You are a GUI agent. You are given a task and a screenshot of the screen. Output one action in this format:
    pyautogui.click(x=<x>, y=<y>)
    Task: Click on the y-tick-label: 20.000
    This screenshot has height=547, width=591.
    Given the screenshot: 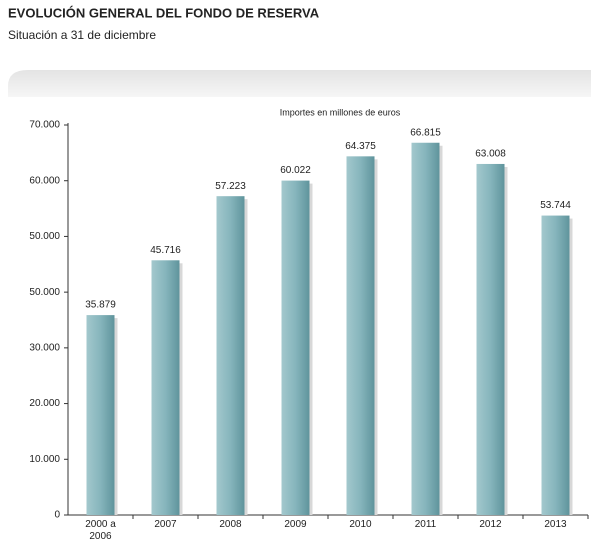 What is the action you would take?
    pyautogui.click(x=44, y=403)
    